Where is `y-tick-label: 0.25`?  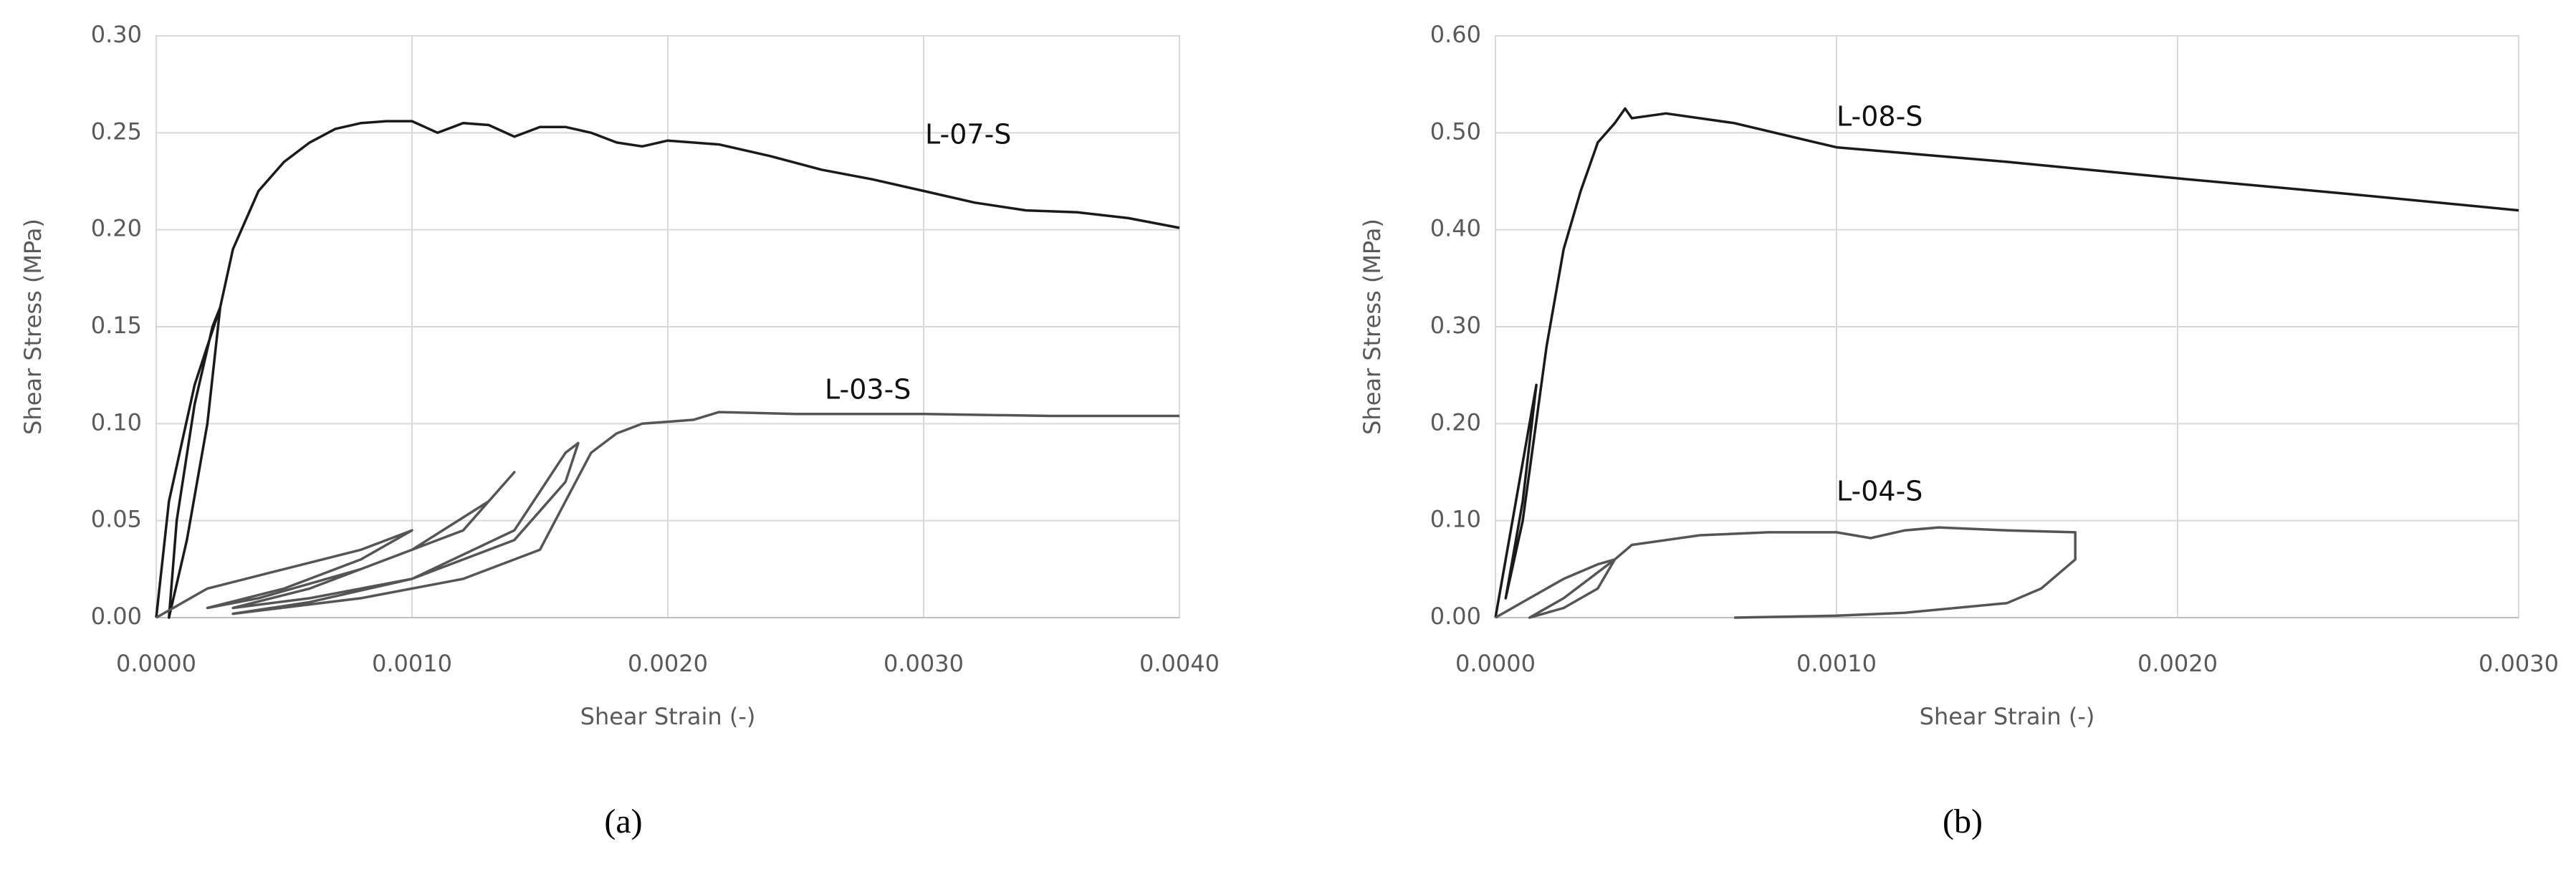
y-tick-label: 0.25 is located at coordinates (117, 131).